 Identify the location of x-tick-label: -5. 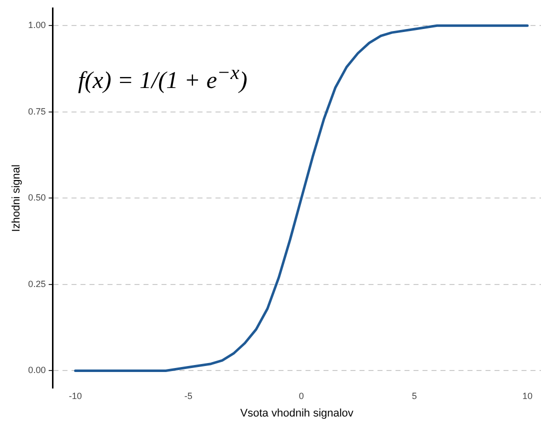
(188, 395).